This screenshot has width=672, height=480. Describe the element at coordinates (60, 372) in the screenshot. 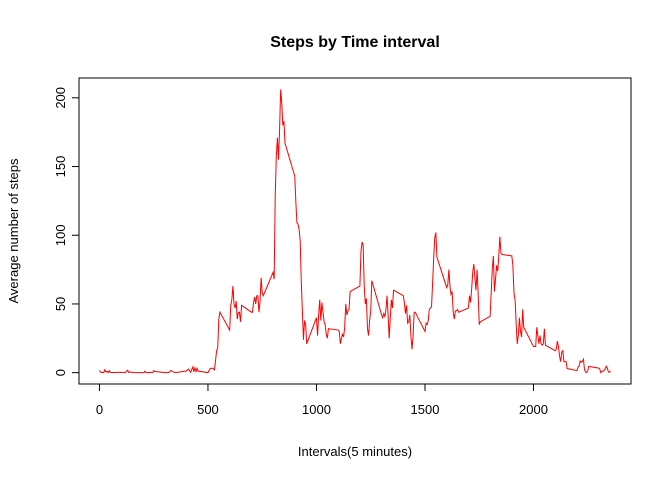

I see `y-tick-label: 0` at that location.